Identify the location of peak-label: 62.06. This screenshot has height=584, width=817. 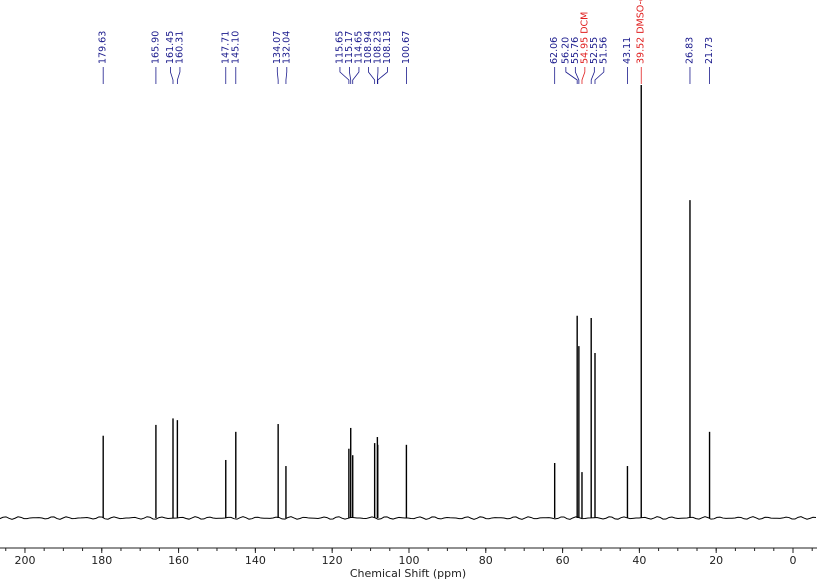
(554, 50).